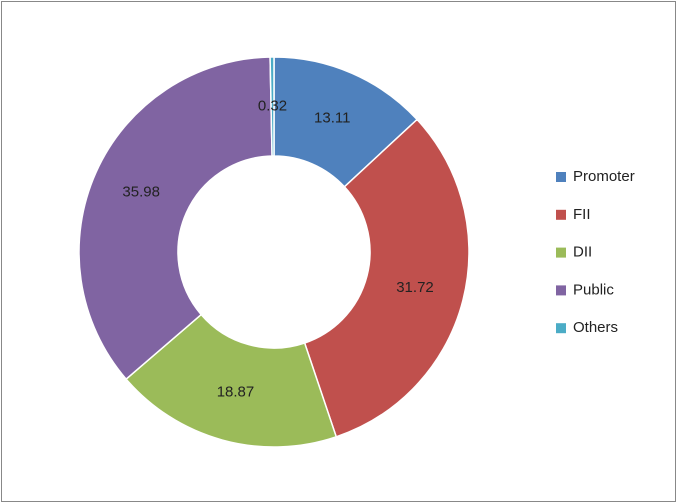 The height and width of the screenshot is (504, 678). I want to click on legend-label: FII, so click(582, 214).